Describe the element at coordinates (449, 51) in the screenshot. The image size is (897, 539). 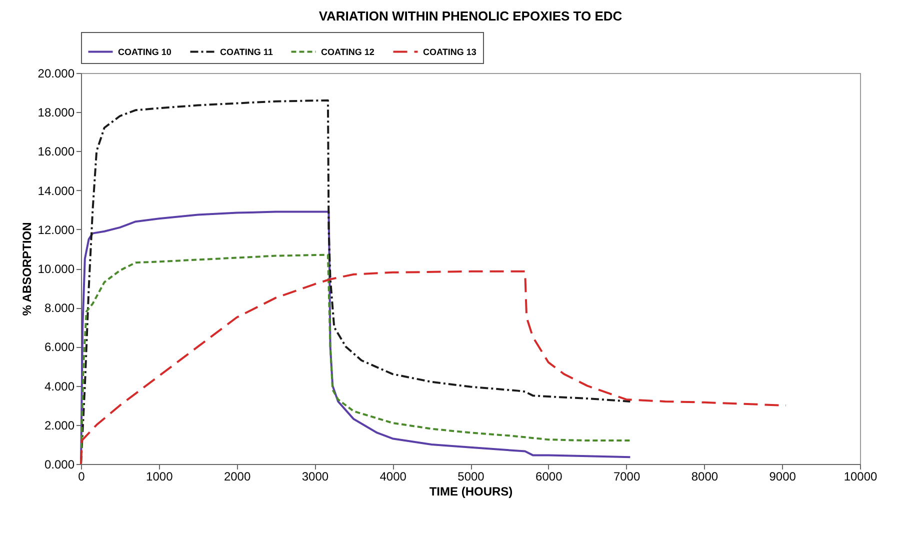
I see `legend-label: COATING 13` at that location.